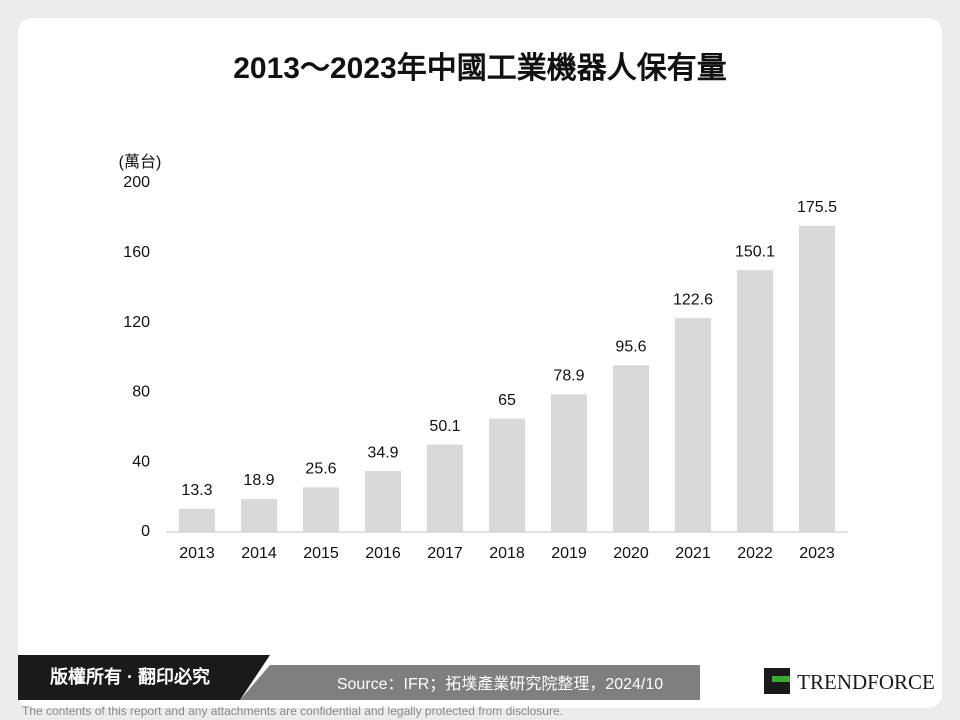 This screenshot has height=720, width=960. I want to click on data-label: 65, so click(507, 400).